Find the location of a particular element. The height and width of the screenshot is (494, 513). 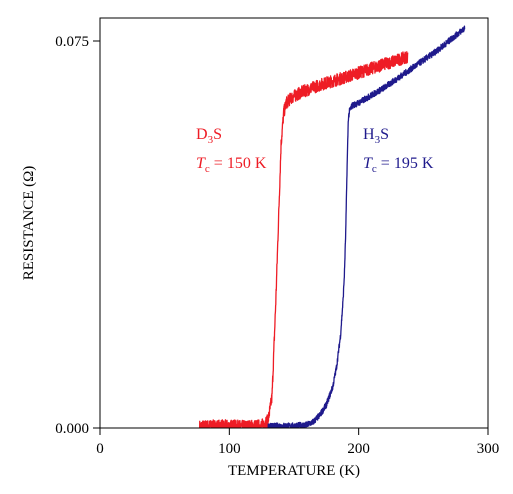

x-axis-label: TEMPERATURE (K) is located at coordinates (294, 471).